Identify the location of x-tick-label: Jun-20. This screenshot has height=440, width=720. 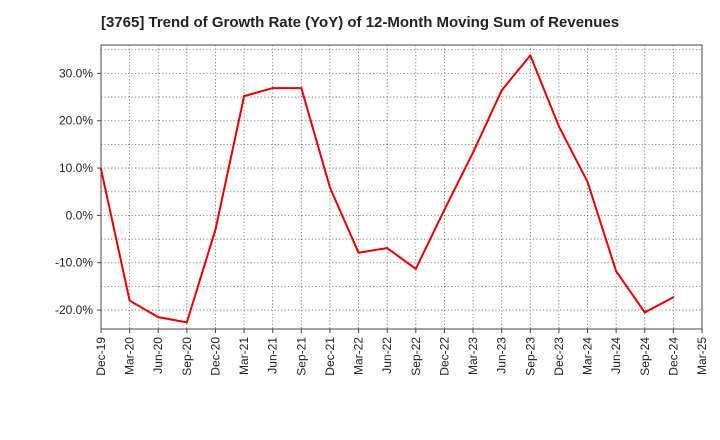
(158, 355).